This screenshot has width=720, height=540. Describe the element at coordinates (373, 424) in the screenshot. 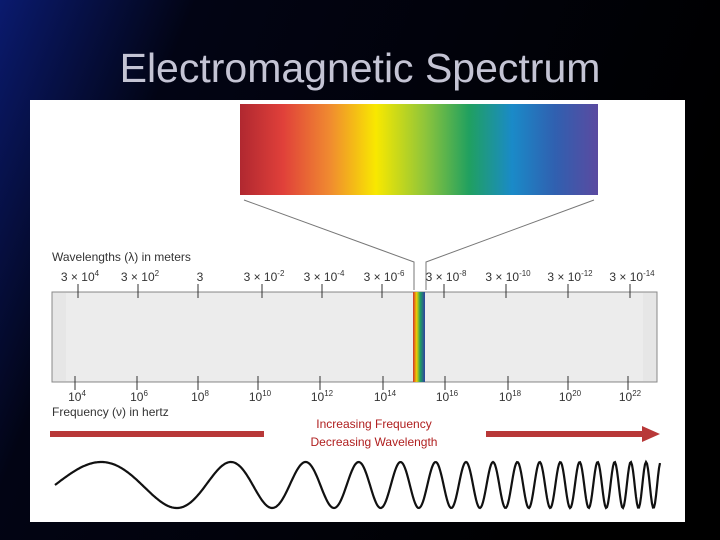

I see `arrow-text: Increasing Frequency` at that location.